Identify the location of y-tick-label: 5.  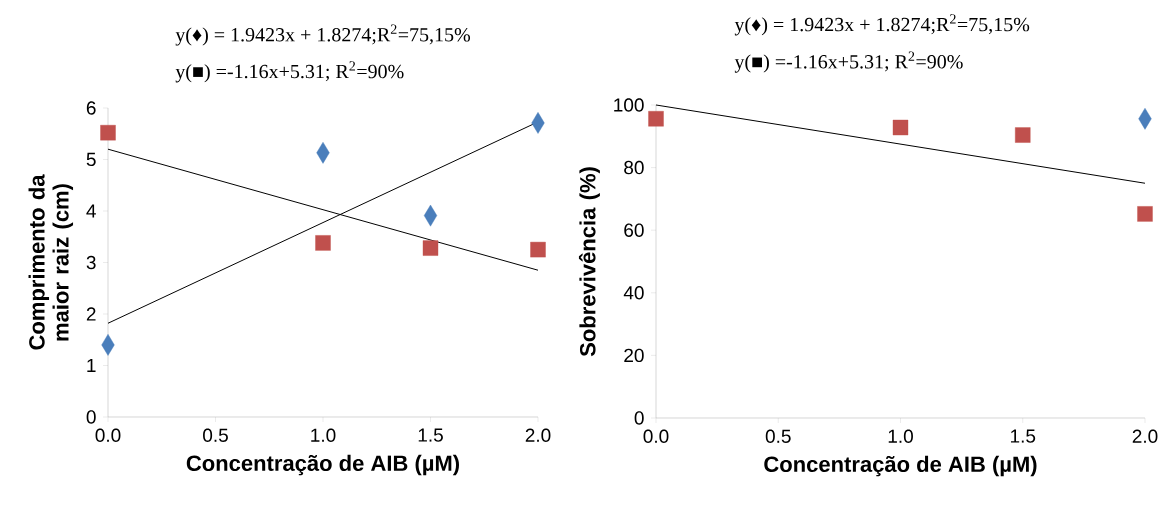
(91, 159).